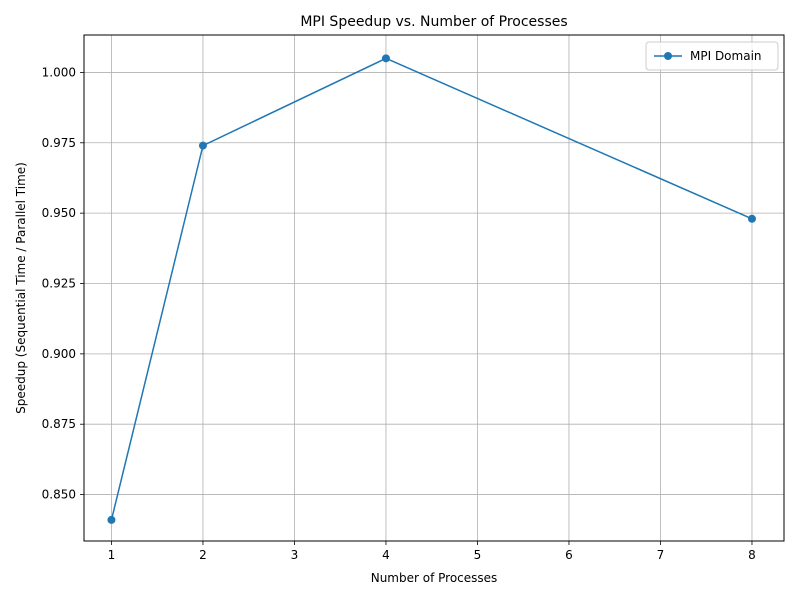 The image size is (800, 600). I want to click on legend-label: MPI Domain, so click(726, 56).